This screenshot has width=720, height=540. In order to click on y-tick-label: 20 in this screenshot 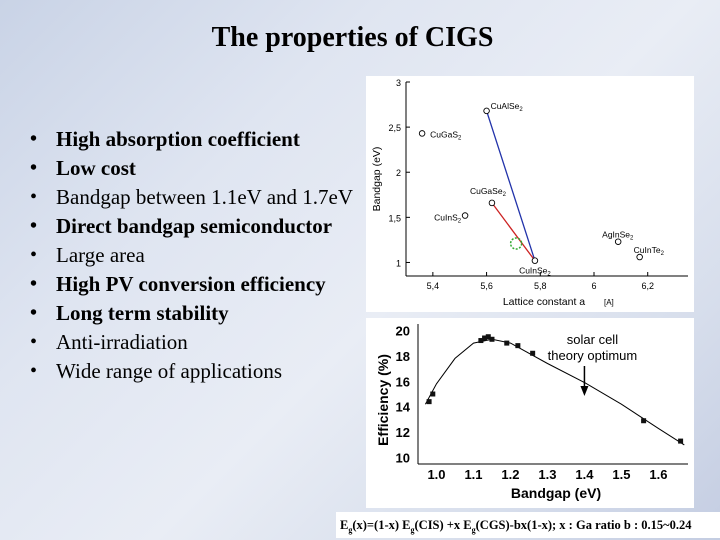, I will do `click(403, 330)`.